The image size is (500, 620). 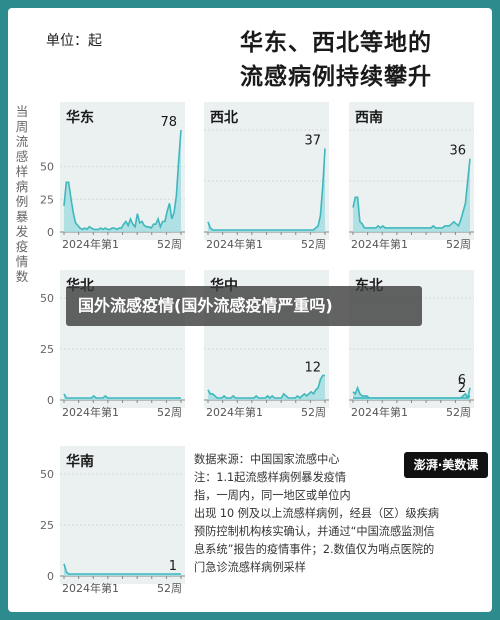 What do you see at coordinates (314, 549) in the screenshot?
I see `note-line-5: 息系统”报告的疫情事件；2.数值仅为哨点医院的` at bounding box center [314, 549].